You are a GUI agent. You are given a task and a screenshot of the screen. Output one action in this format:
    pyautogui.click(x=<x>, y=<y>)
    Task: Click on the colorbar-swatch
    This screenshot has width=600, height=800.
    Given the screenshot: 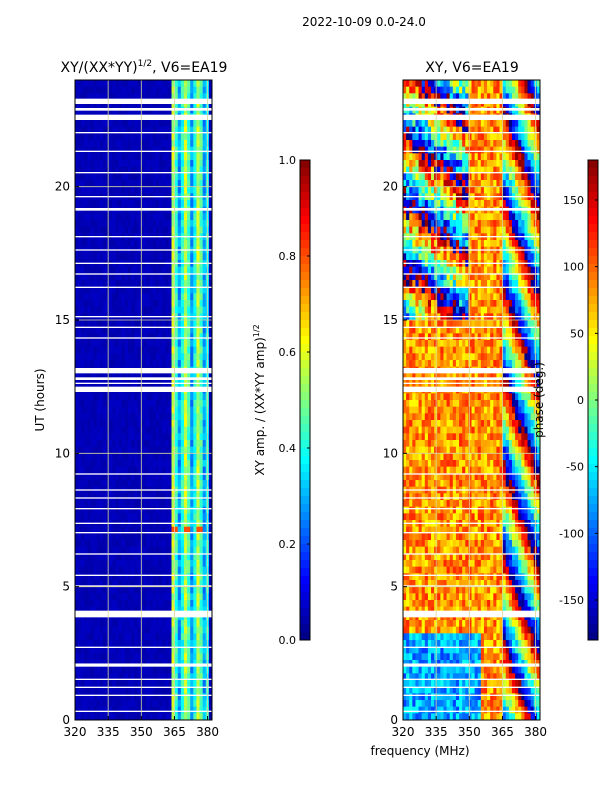 What is the action you would take?
    pyautogui.click(x=305, y=476)
    